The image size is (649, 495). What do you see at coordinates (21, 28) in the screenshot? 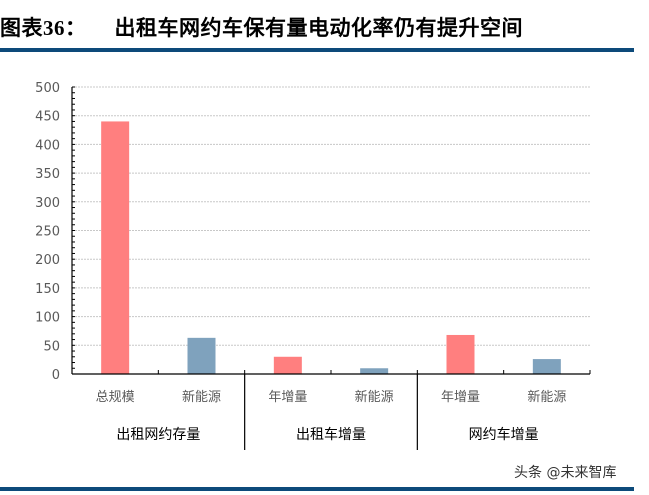
I see `figure-label: 图表` at bounding box center [21, 28].